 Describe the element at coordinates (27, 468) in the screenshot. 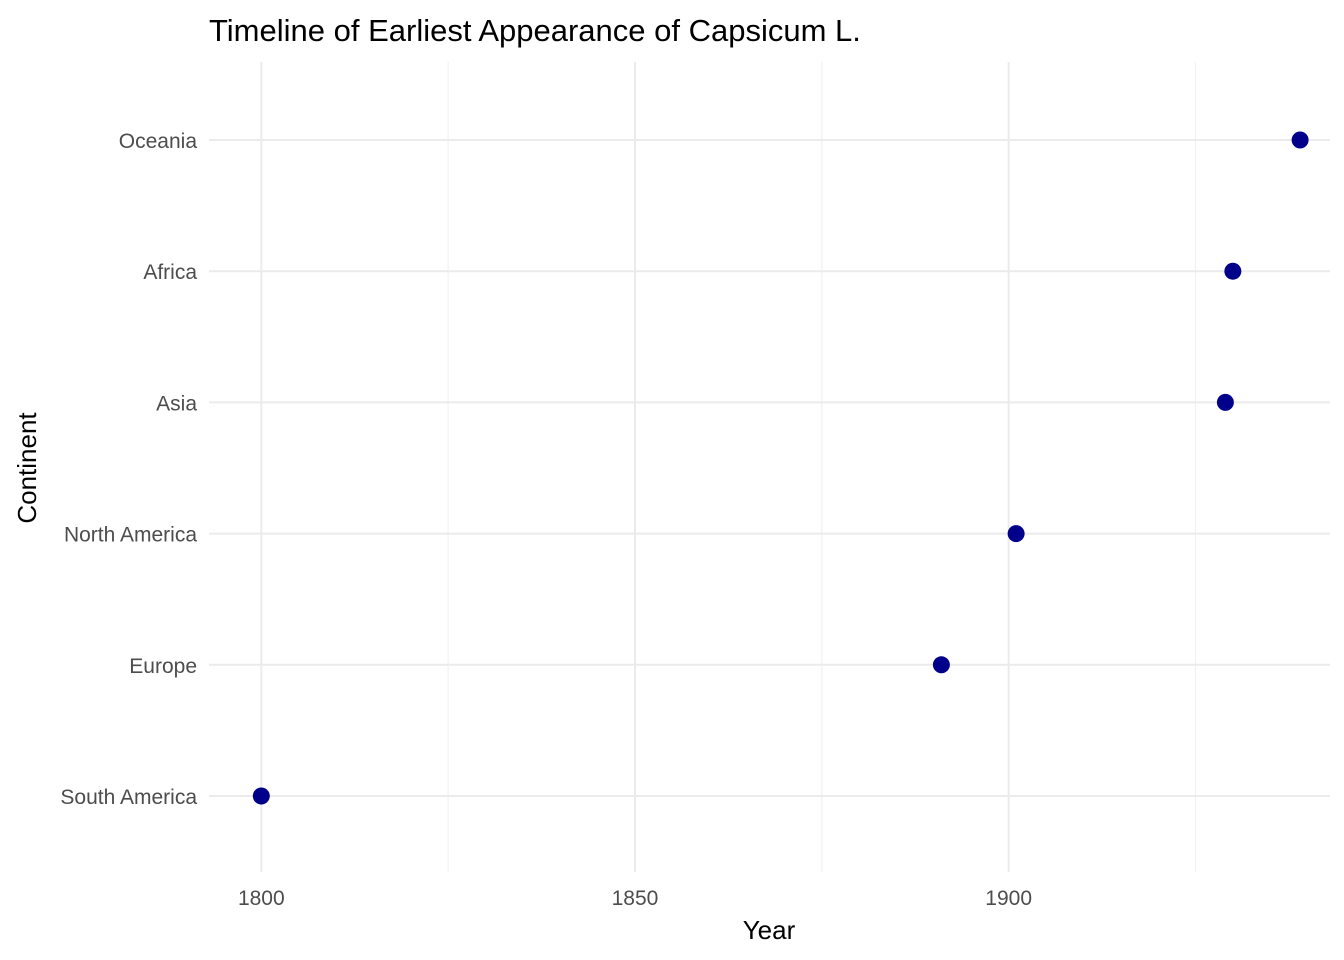

I see `y-axis-title: Continent` at that location.